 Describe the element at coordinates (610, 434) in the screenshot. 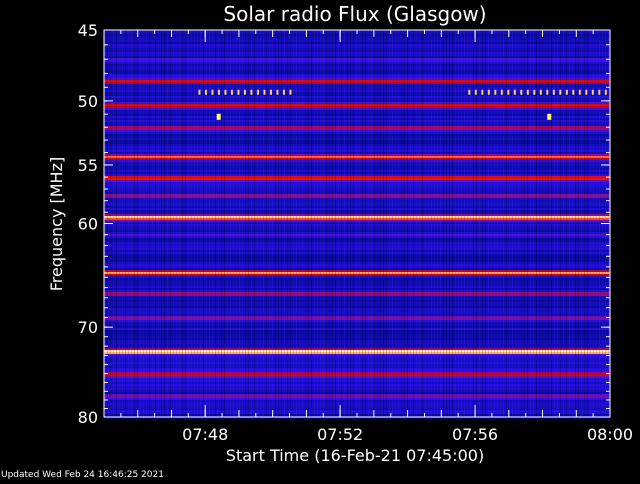

I see `x-tick-label: 08:00` at that location.